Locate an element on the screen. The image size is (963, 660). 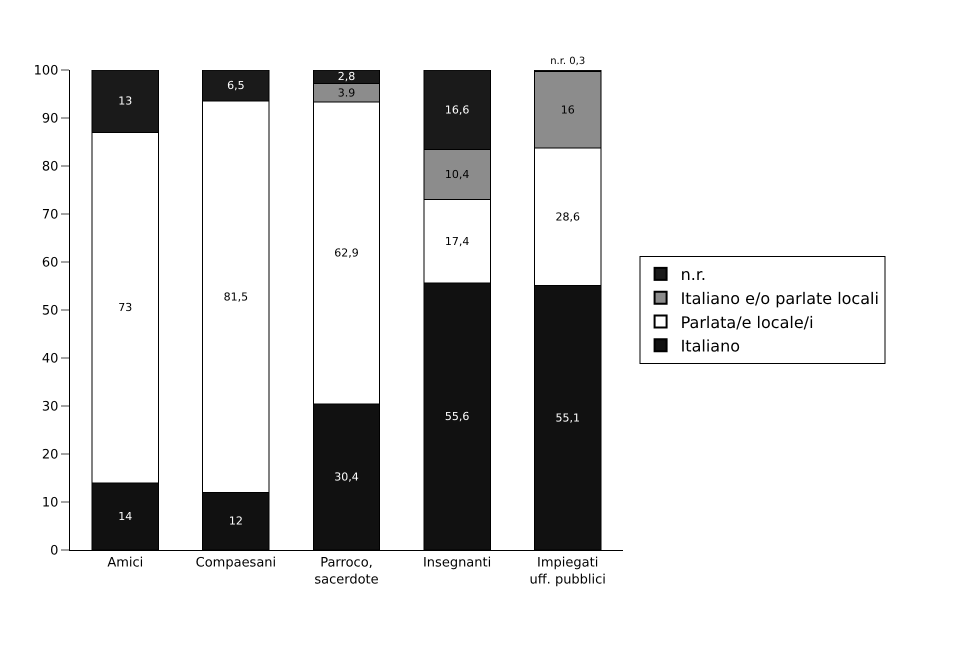
data-label: 12 is located at coordinates (235, 521).